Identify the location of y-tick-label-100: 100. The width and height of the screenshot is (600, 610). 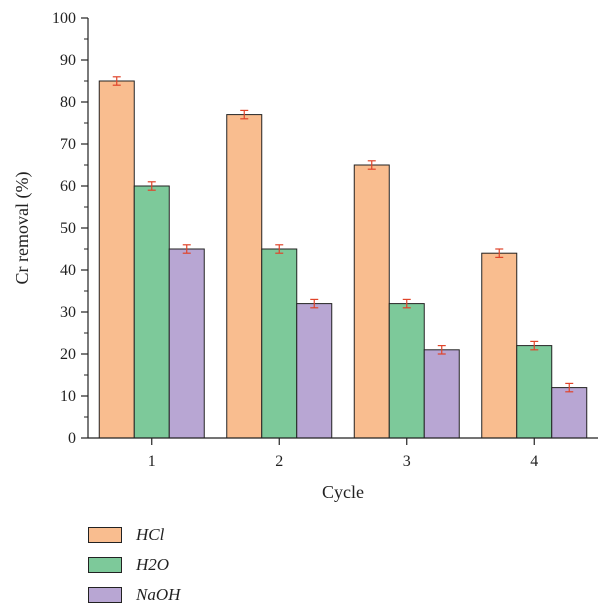
(64, 18).